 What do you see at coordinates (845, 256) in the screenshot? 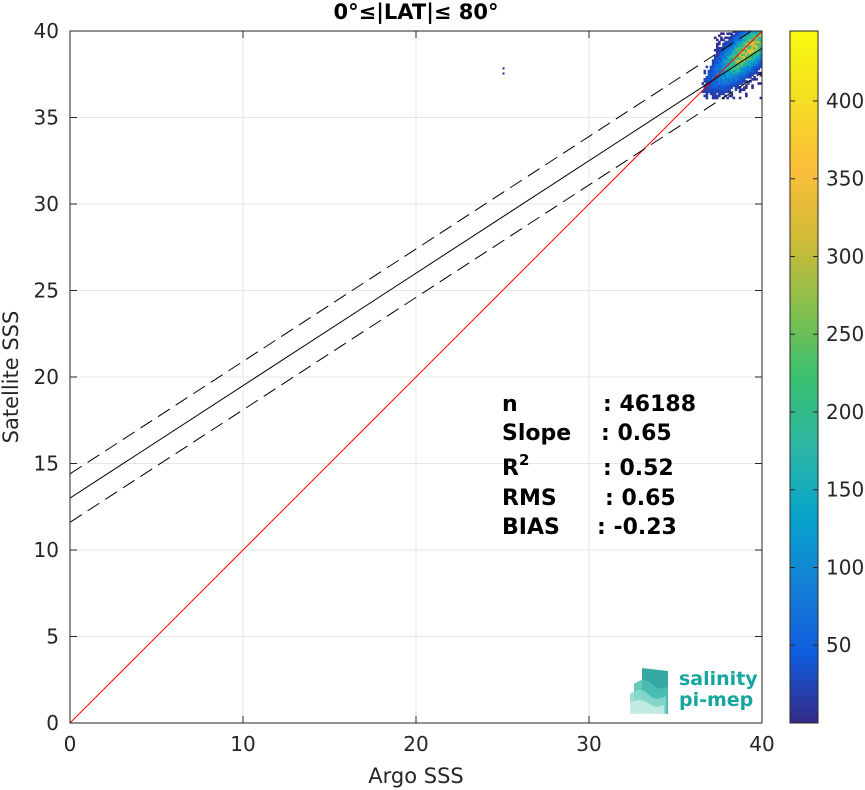
I see `colorbar-tick-label: 300` at bounding box center [845, 256].